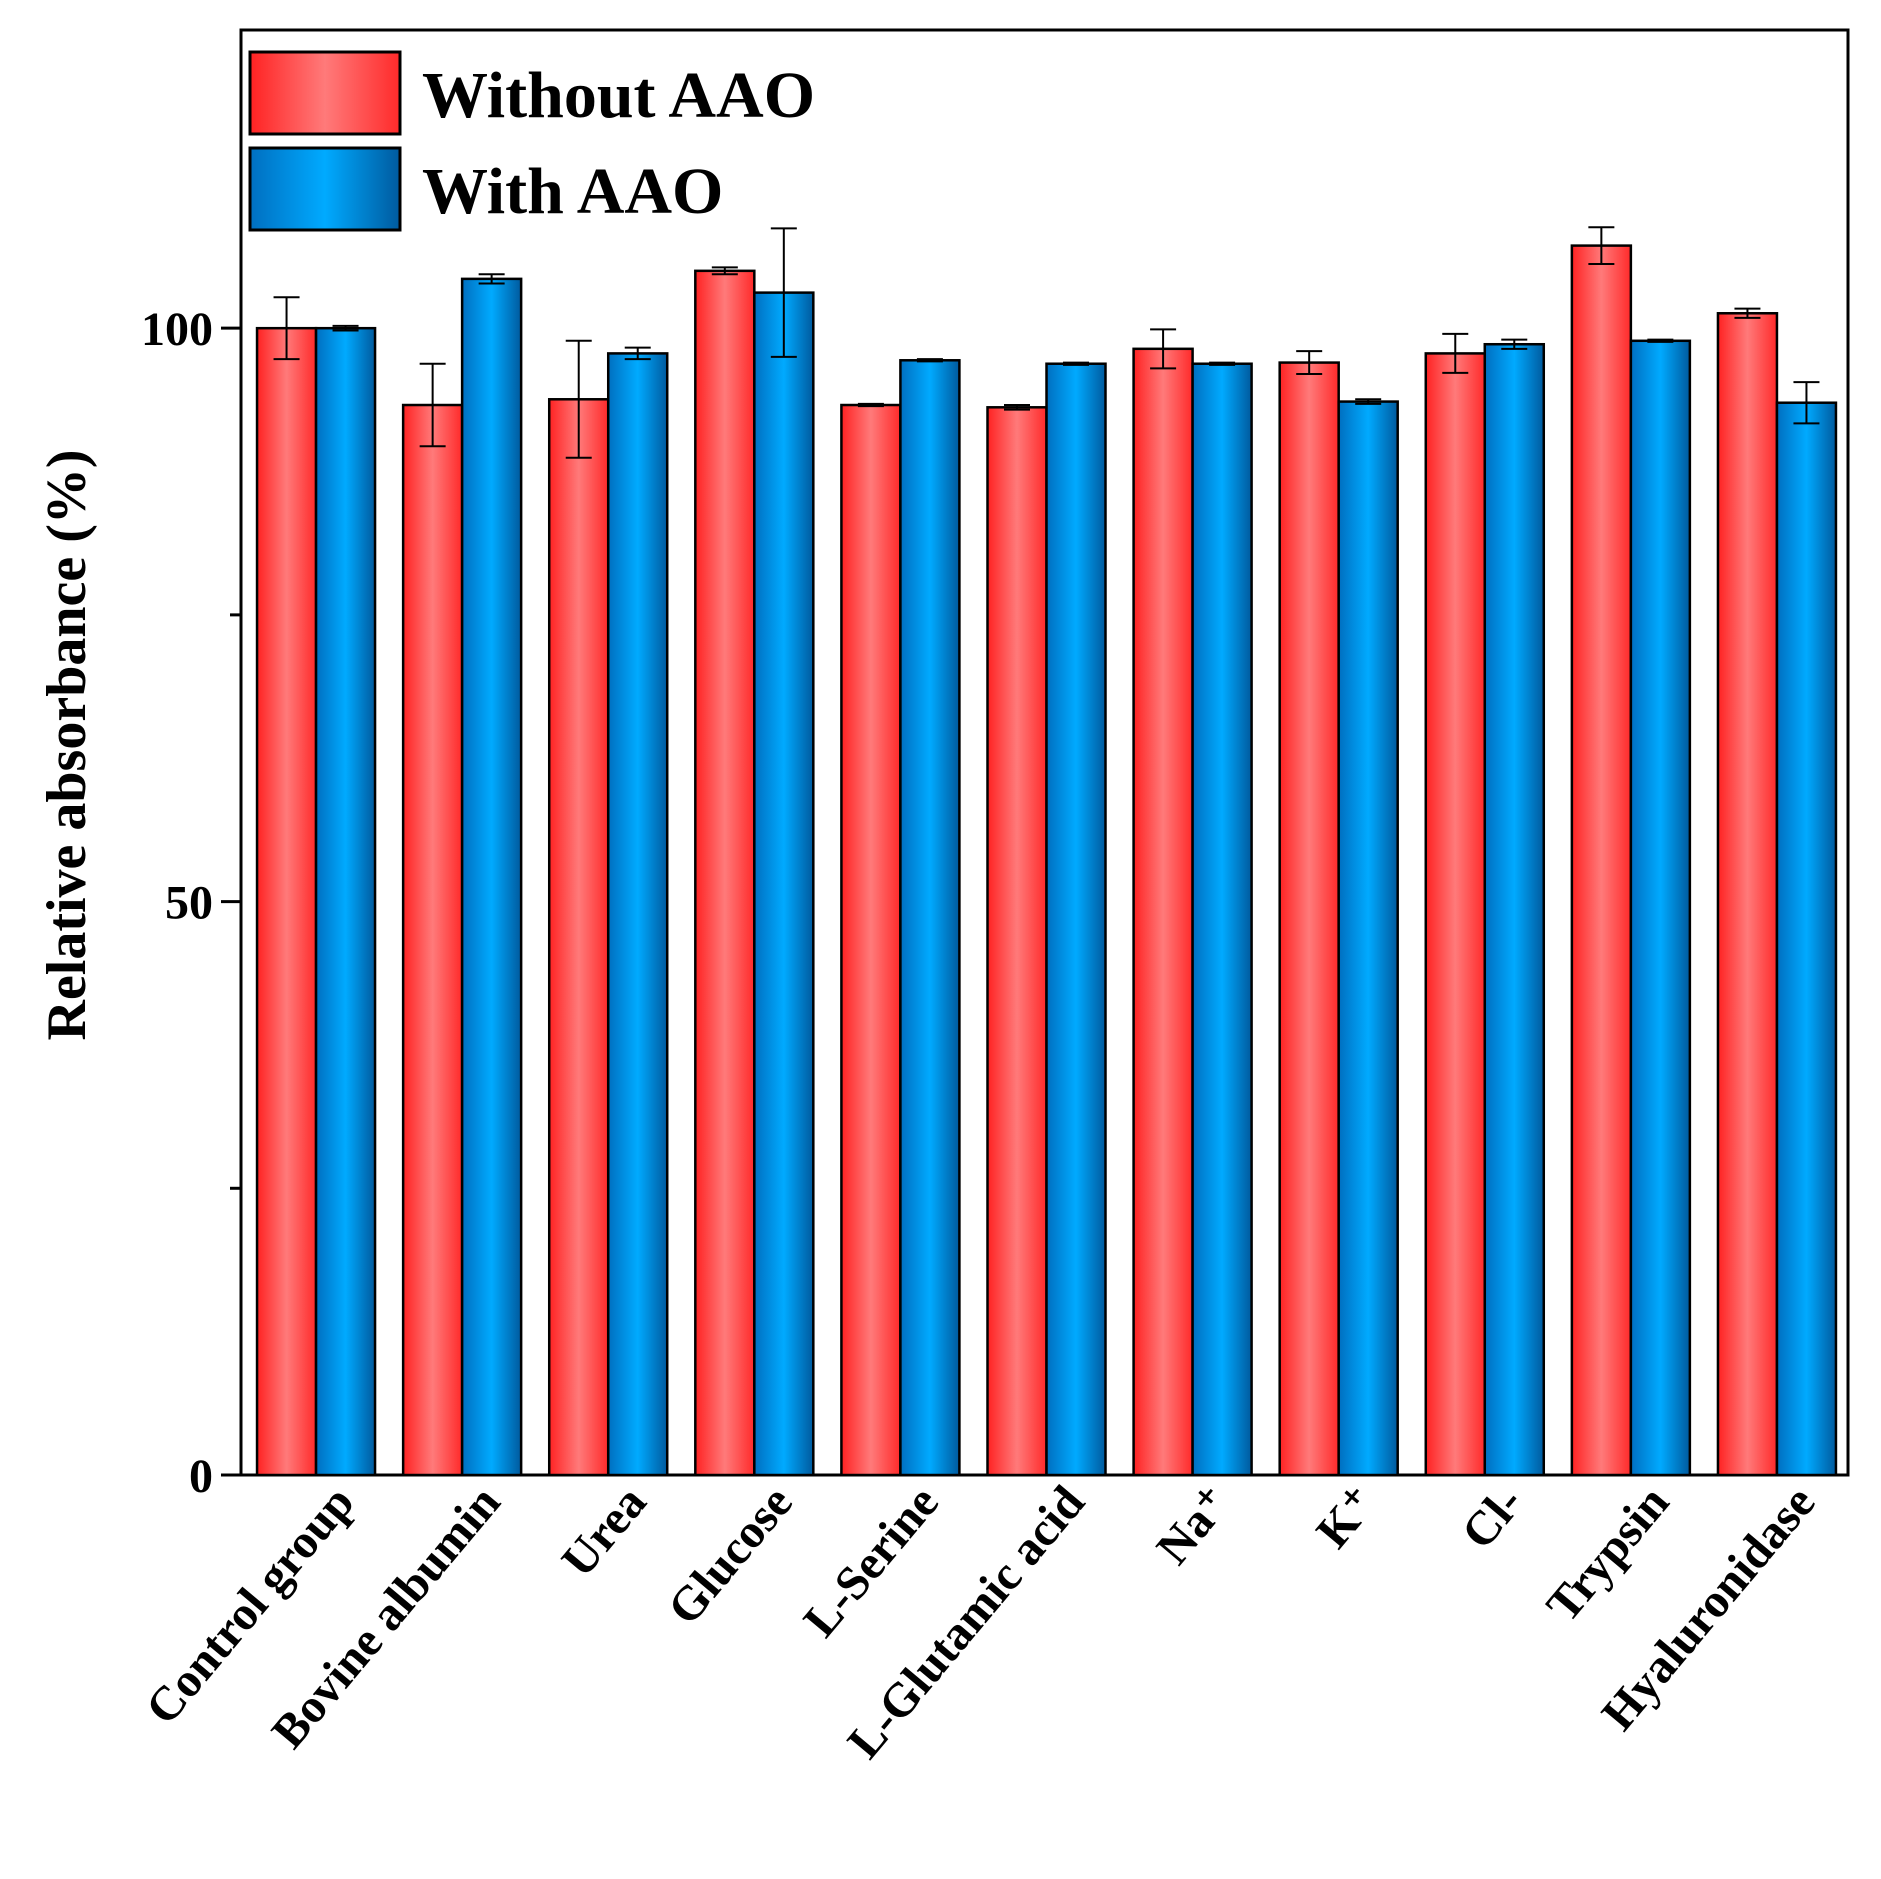  What do you see at coordinates (201, 1476) in the screenshot?
I see `y-tick-label: 0` at bounding box center [201, 1476].